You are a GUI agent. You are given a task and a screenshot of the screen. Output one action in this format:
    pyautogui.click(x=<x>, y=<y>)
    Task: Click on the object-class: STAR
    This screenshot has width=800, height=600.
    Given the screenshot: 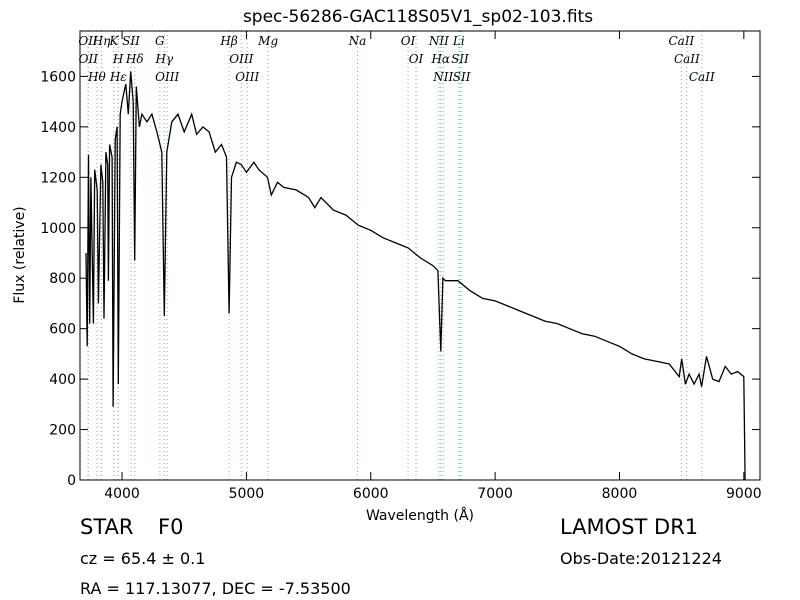 What is the action you would take?
    pyautogui.click(x=106, y=527)
    